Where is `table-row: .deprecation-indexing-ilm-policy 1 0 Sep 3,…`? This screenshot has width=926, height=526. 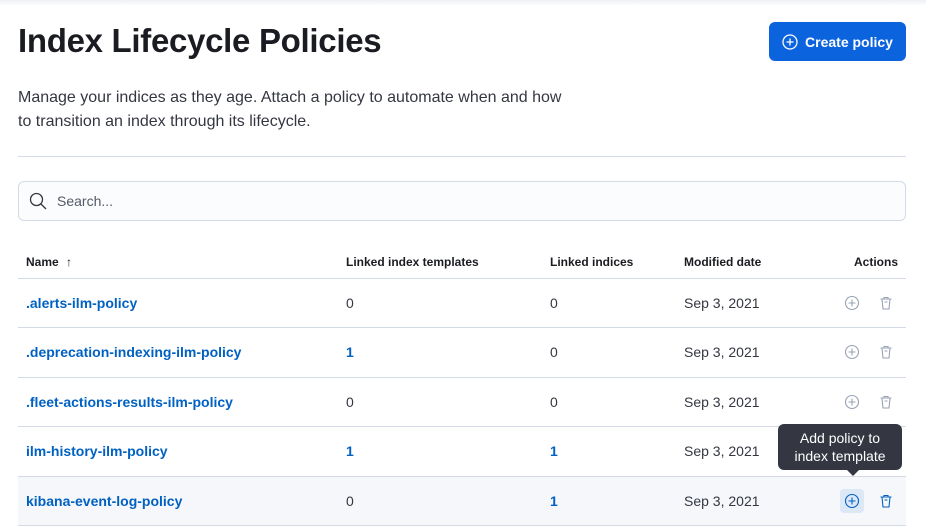
table-row: .deprecation-indexing-ilm-policy 1 0 Sep 3,… is located at coordinates (462, 352).